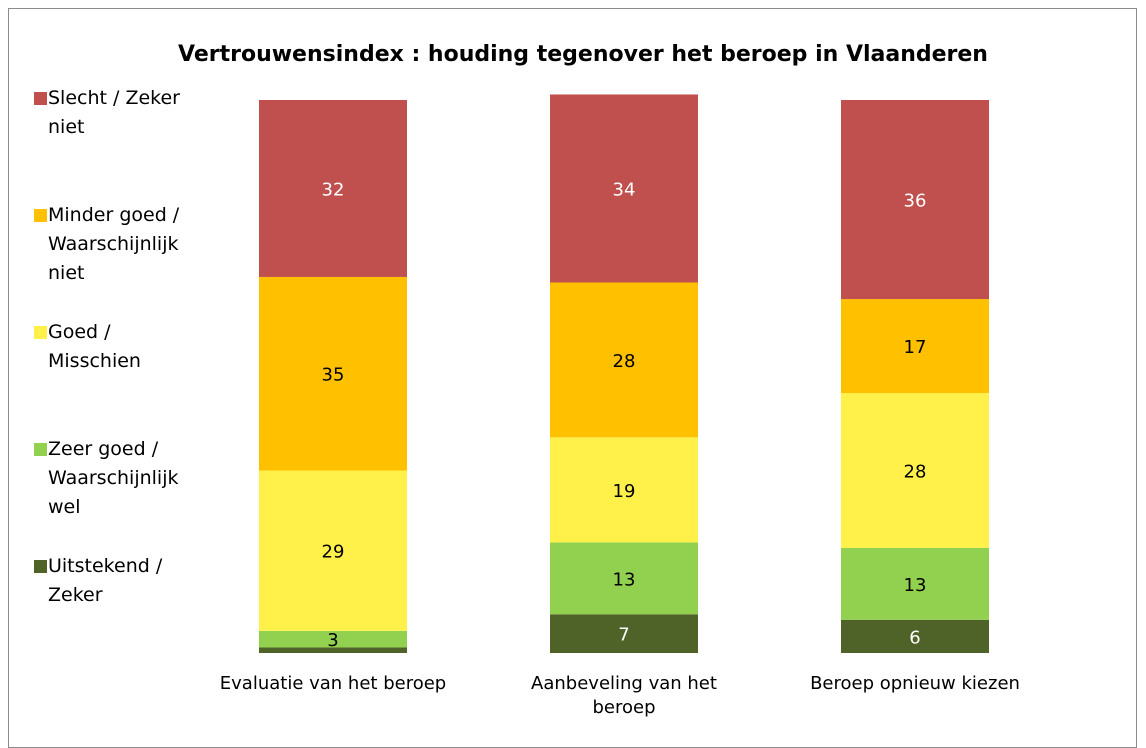 The height and width of the screenshot is (748, 1146). I want to click on data-label: 7, so click(623, 635).